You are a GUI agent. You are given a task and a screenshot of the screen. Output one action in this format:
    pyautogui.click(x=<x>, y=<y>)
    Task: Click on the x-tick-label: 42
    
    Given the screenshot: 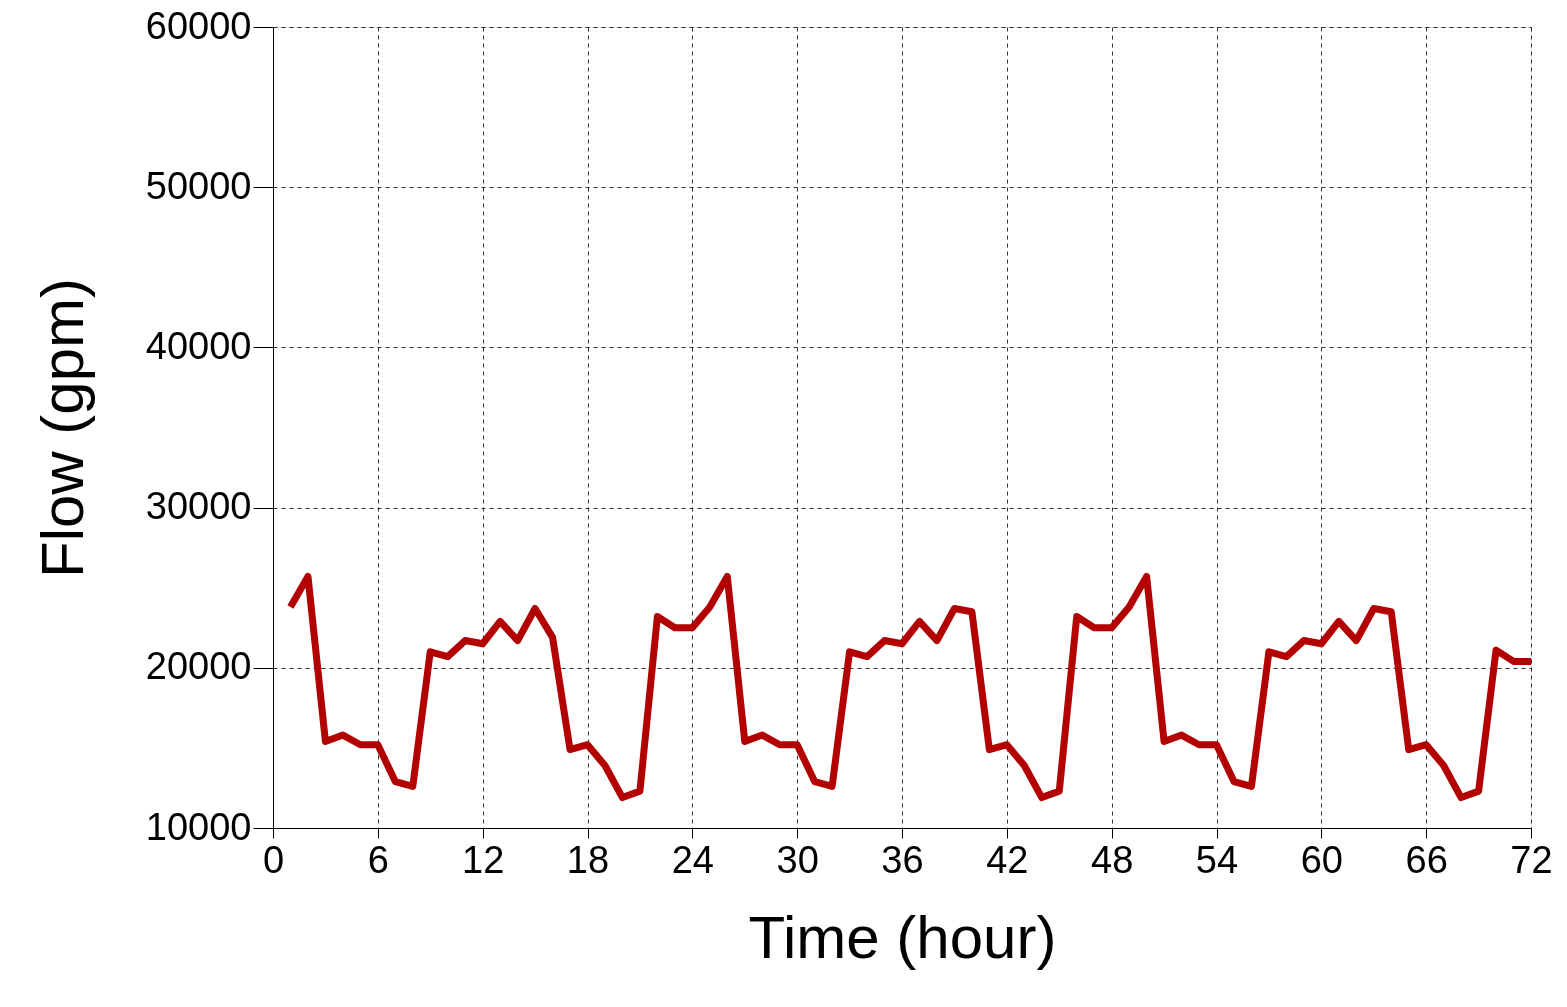 What is the action you would take?
    pyautogui.click(x=1007, y=859)
    